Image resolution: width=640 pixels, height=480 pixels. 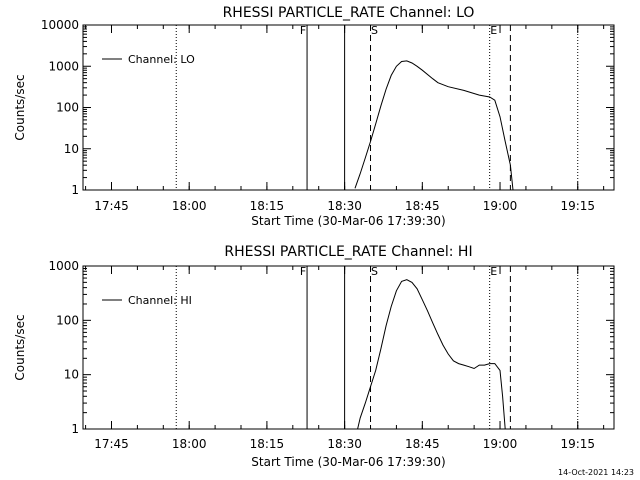 What do you see at coordinates (160, 300) in the screenshot?
I see `legend-label: Channel: HI` at bounding box center [160, 300].